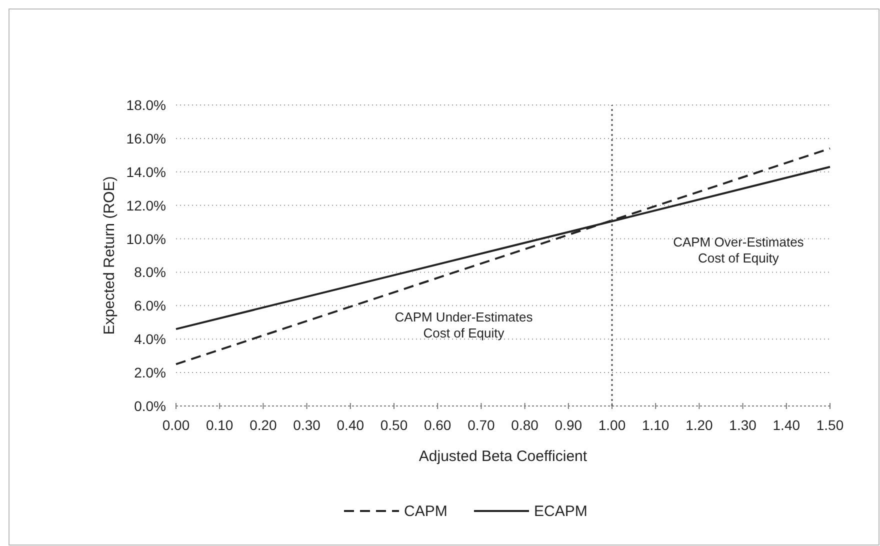 Image resolution: width=880 pixels, height=546 pixels. I want to click on x-tick-label: 0.00, so click(176, 425).